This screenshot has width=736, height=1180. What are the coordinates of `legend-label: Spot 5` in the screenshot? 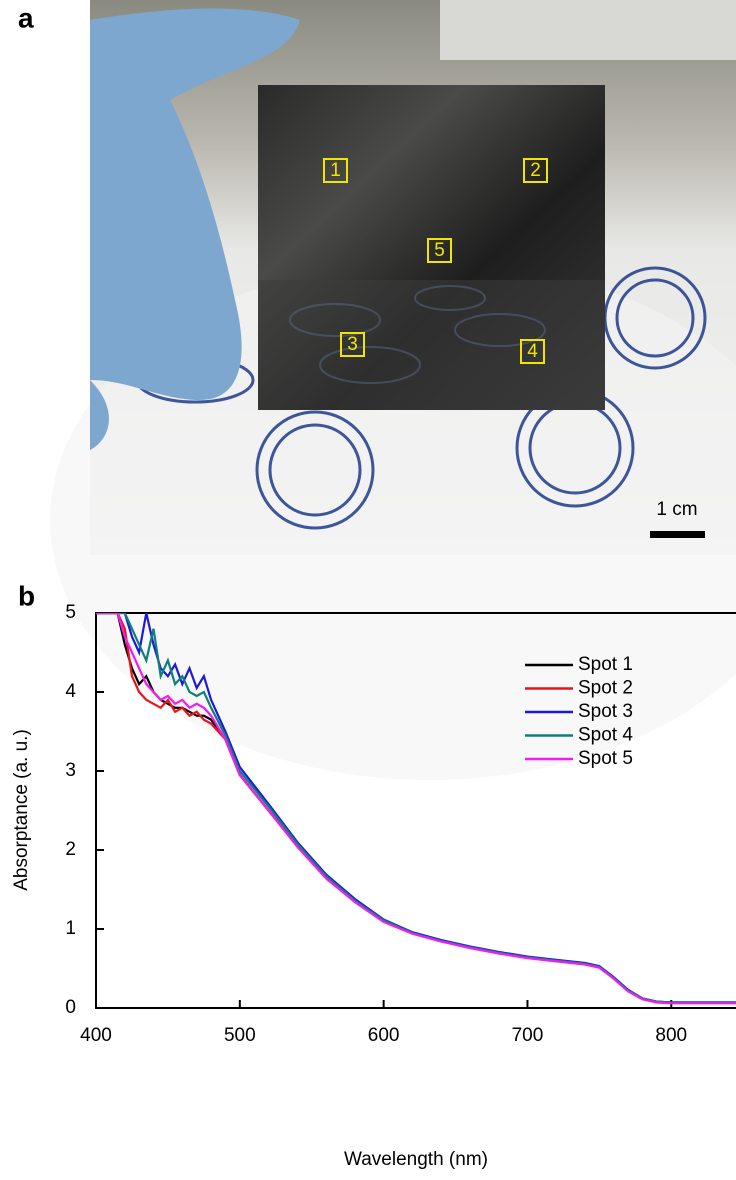 It's located at (605, 758).